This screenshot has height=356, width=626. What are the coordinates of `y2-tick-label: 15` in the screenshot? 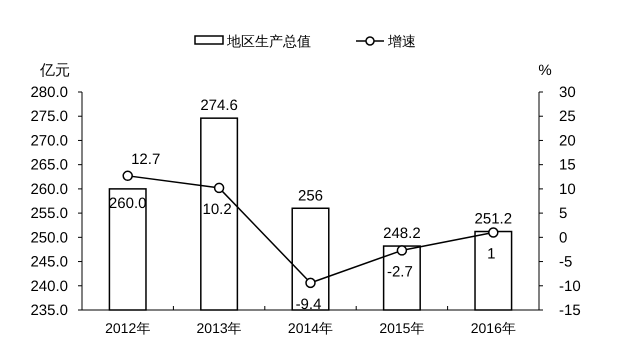 It's located at (567, 165).